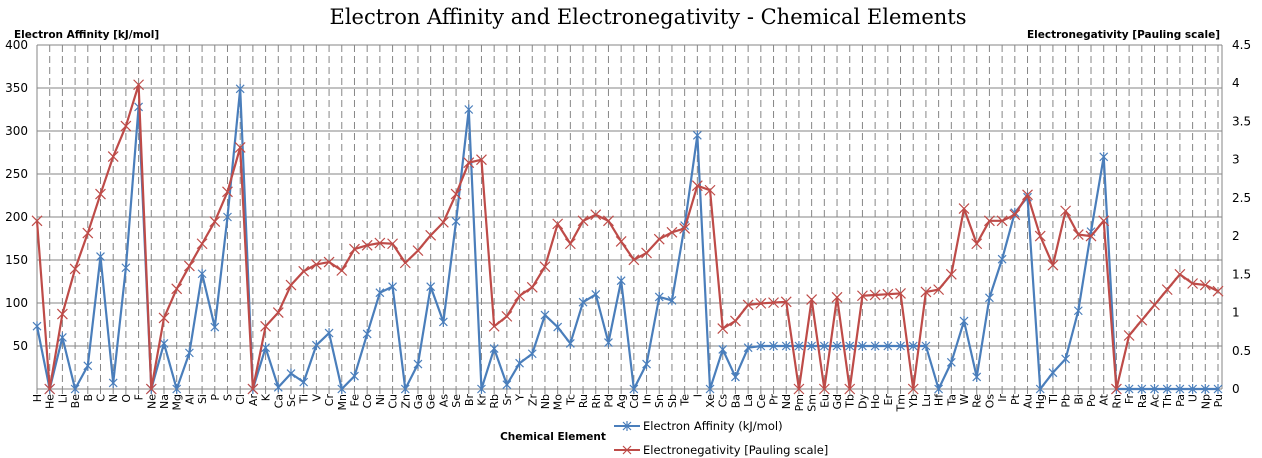 Image resolution: width=1262 pixels, height=458 pixels. What do you see at coordinates (16, 45) in the screenshot?
I see `y-tick-label: 400` at bounding box center [16, 45].